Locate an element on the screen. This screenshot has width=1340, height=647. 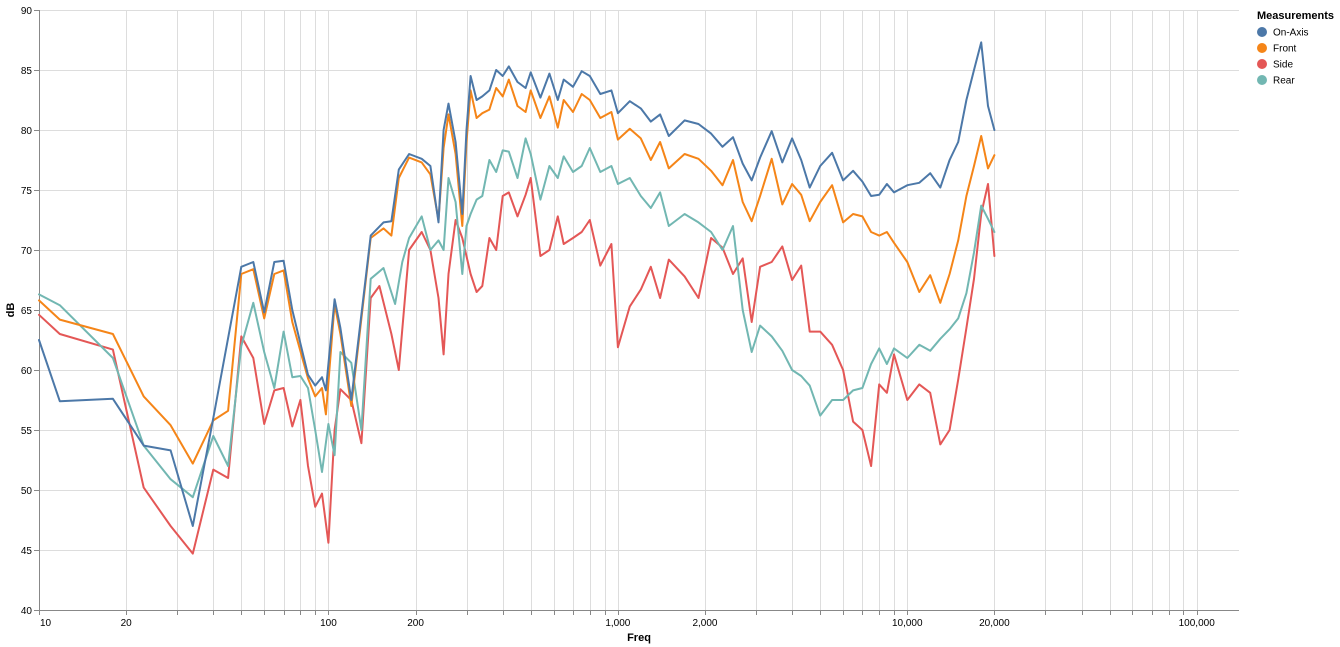
y-tick-label: 45 is located at coordinates (27, 551).